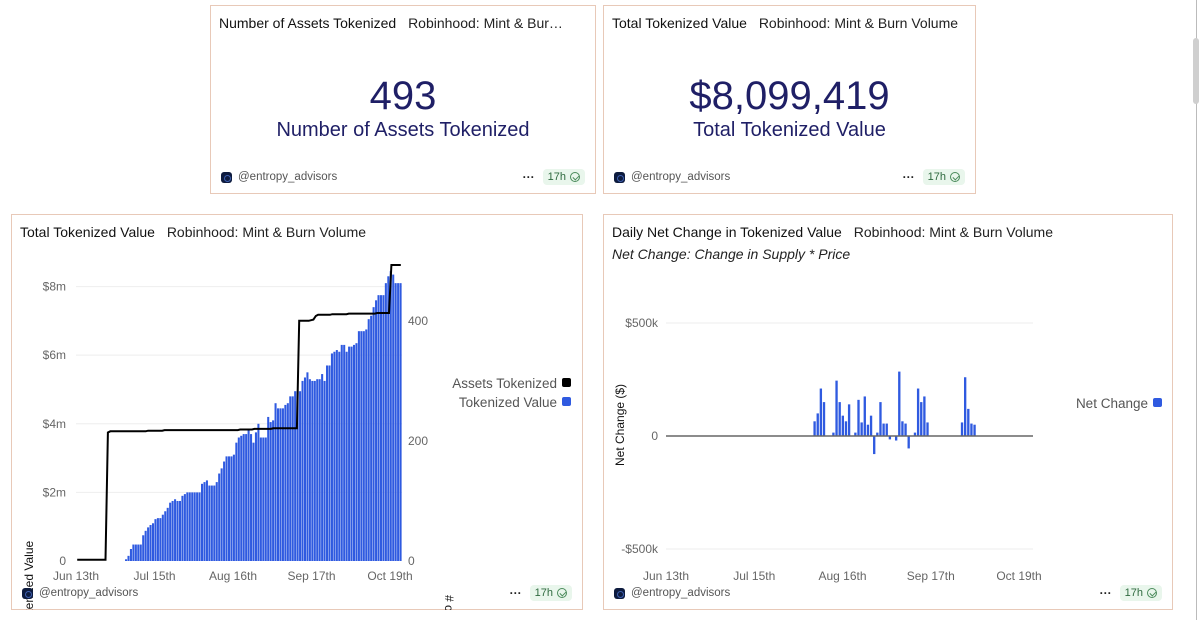  Describe the element at coordinates (727, 232) in the screenshot. I see `card-title: Daily Net Change in Tokenized Value` at that location.